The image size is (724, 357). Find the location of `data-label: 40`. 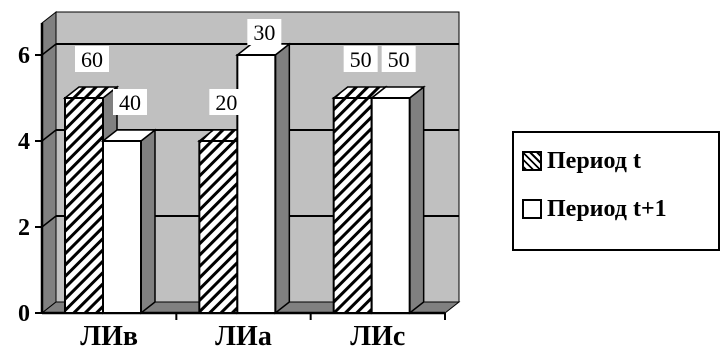

data-label: 40 is located at coordinates (130, 102).